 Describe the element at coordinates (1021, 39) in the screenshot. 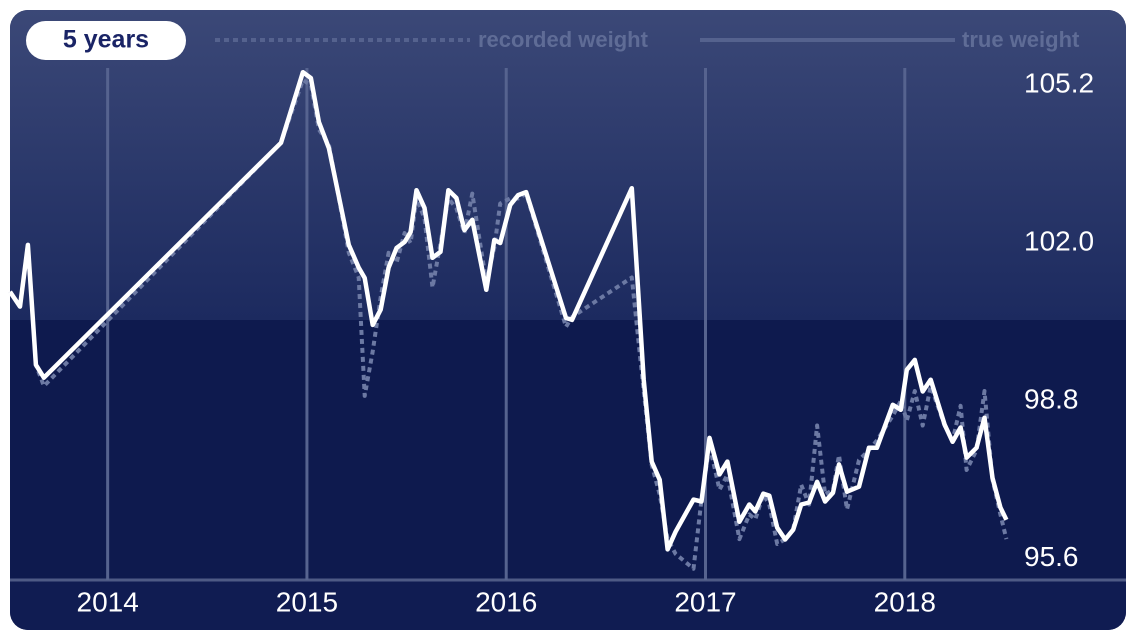

I see `legend-label: true weight` at that location.